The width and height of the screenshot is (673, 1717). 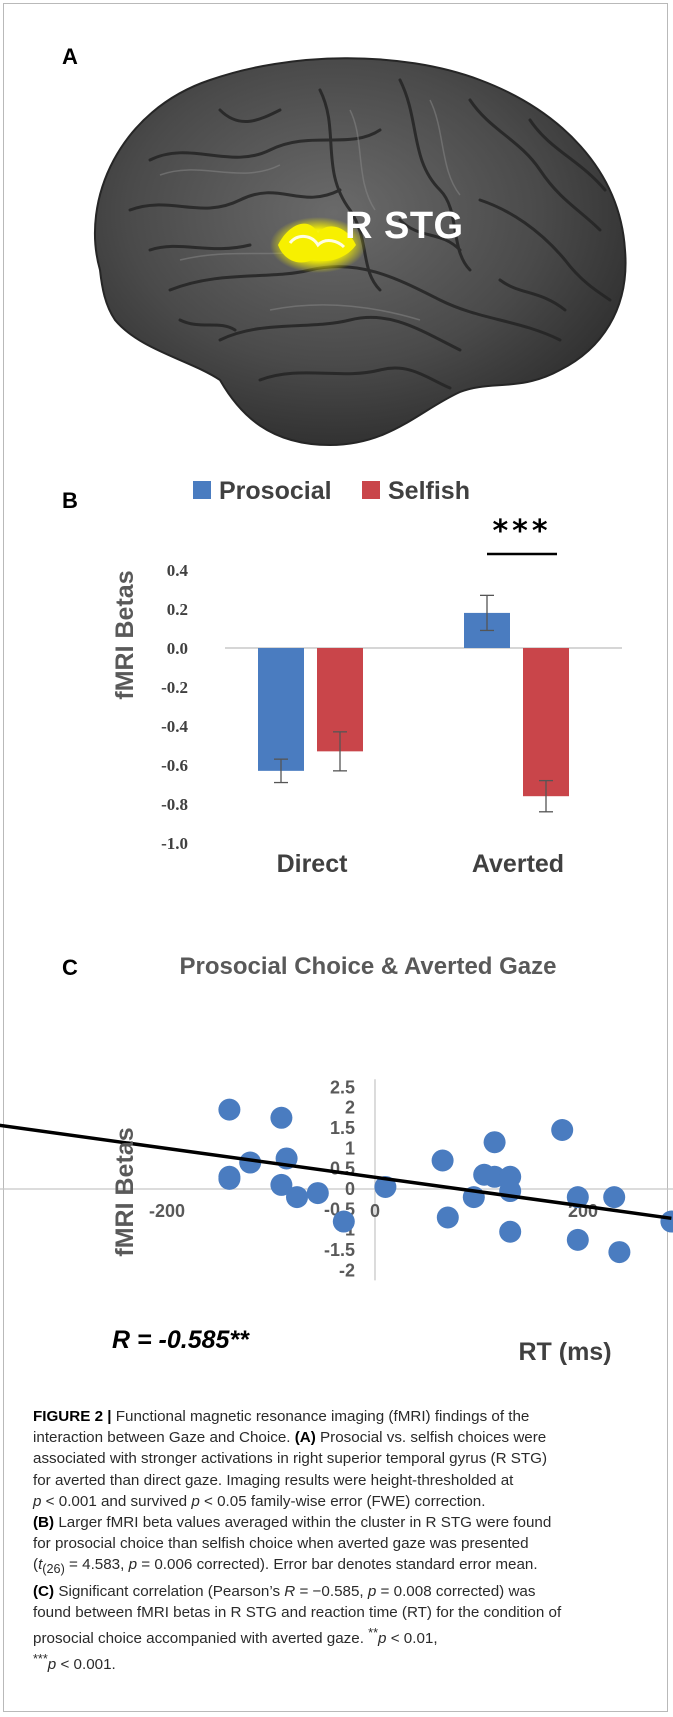 What do you see at coordinates (74, 1663) in the screenshot?
I see `caption-line: ***p < 0.001.` at bounding box center [74, 1663].